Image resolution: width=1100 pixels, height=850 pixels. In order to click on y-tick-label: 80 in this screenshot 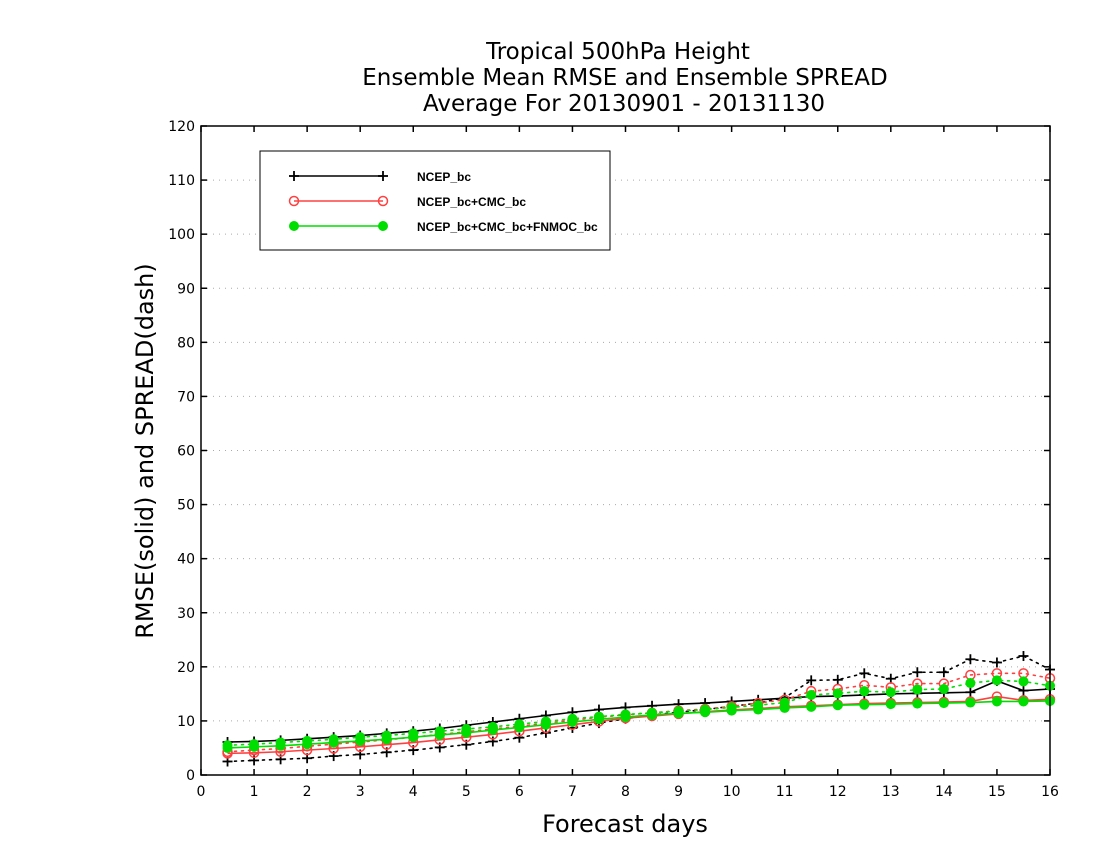, I will do `click(186, 343)`.